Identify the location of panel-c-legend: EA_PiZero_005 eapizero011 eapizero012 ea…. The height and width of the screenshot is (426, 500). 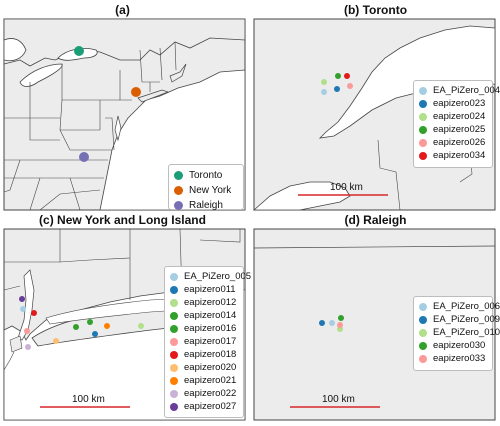
(207, 342).